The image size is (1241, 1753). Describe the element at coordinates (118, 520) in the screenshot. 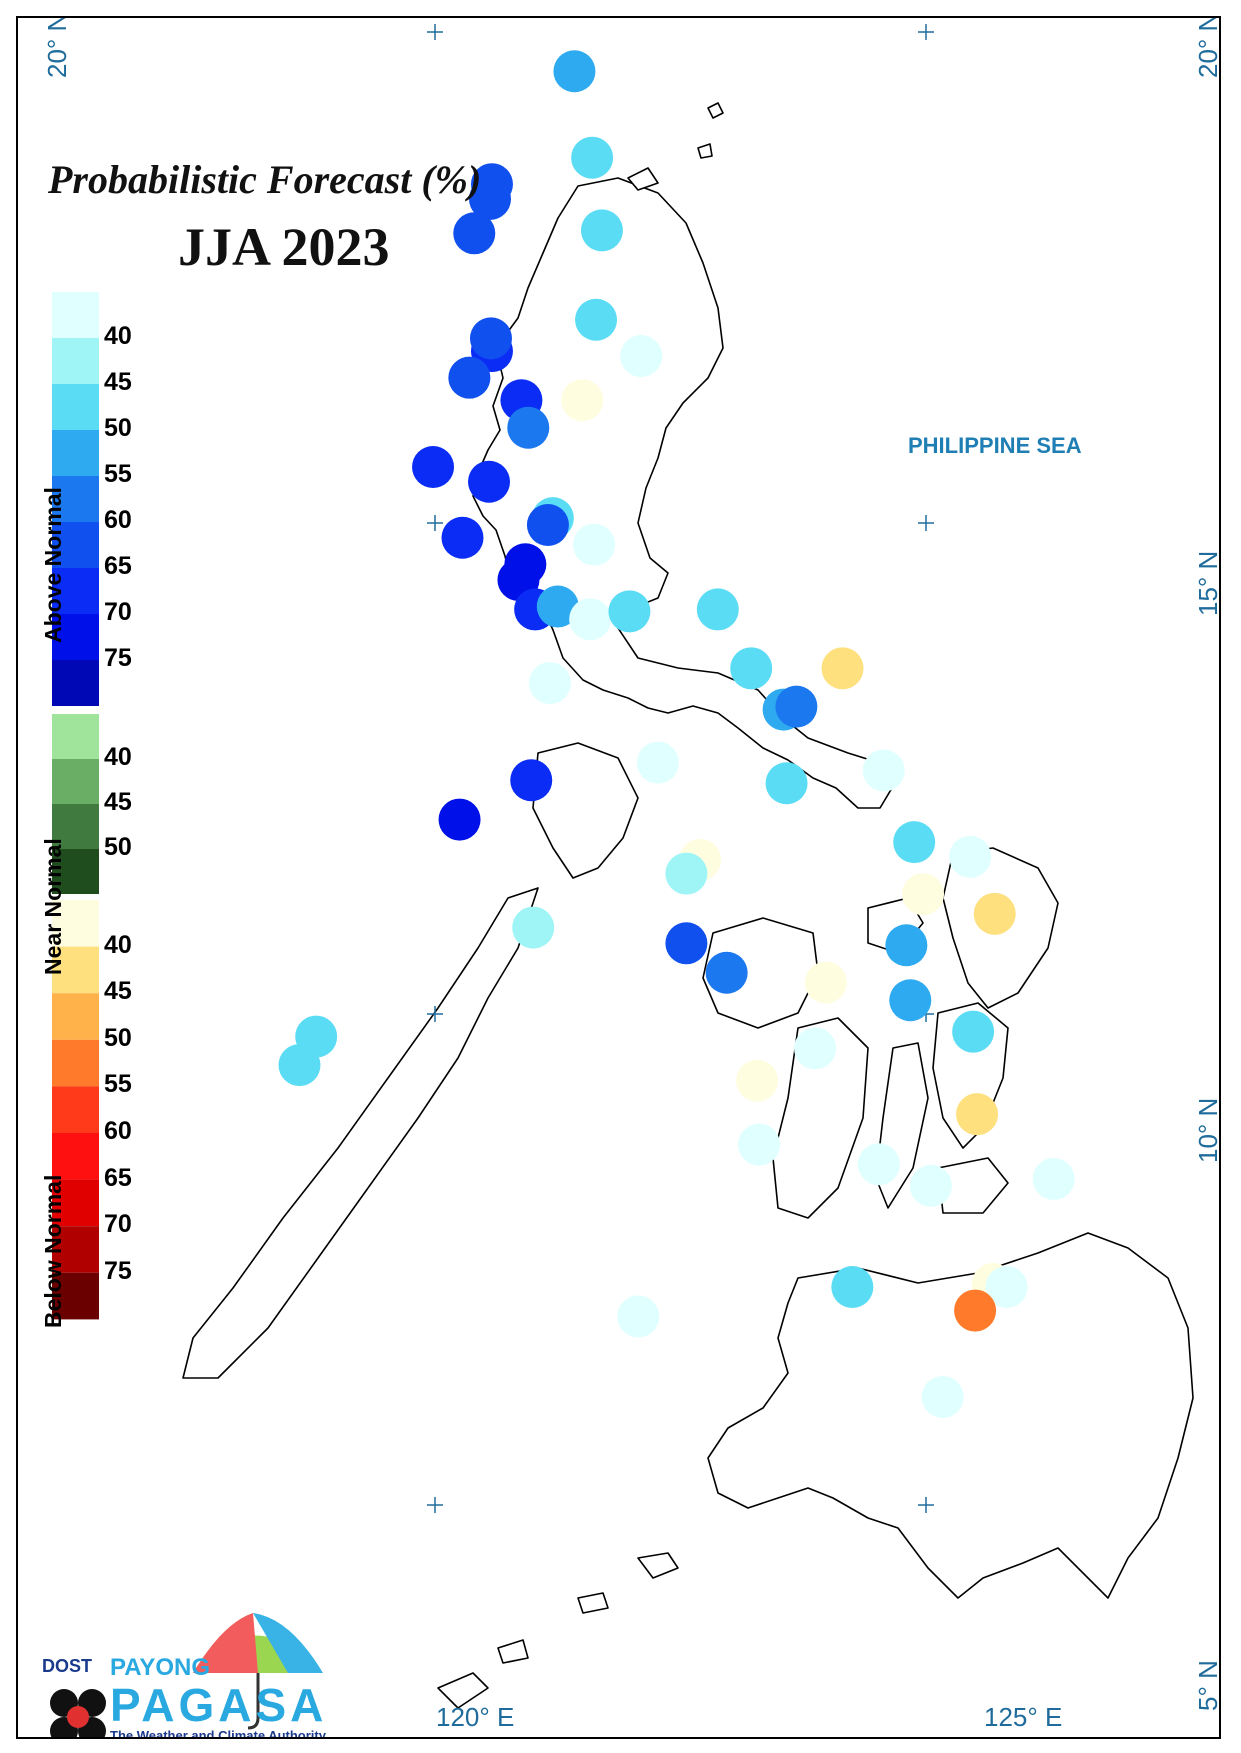

I see `legend-tick-above: 60` at that location.